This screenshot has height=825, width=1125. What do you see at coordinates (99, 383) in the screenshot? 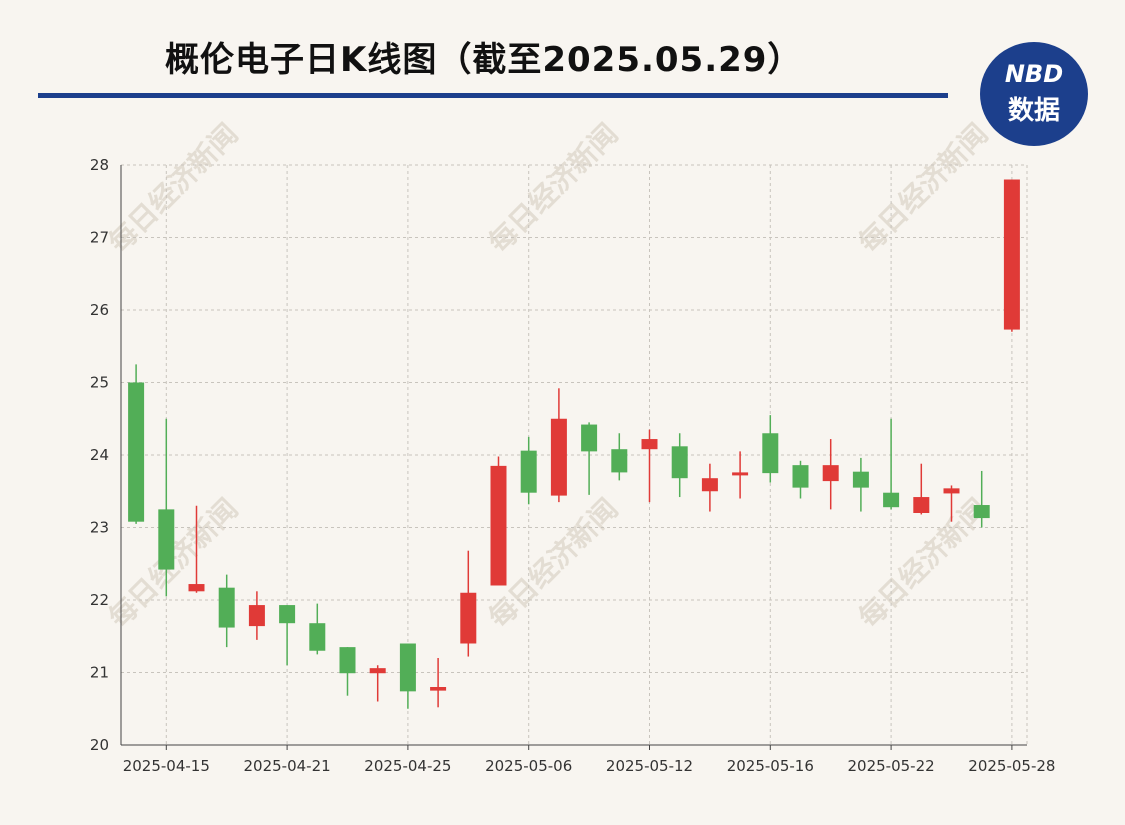
I see `y-tick-label: 25` at bounding box center [99, 383].